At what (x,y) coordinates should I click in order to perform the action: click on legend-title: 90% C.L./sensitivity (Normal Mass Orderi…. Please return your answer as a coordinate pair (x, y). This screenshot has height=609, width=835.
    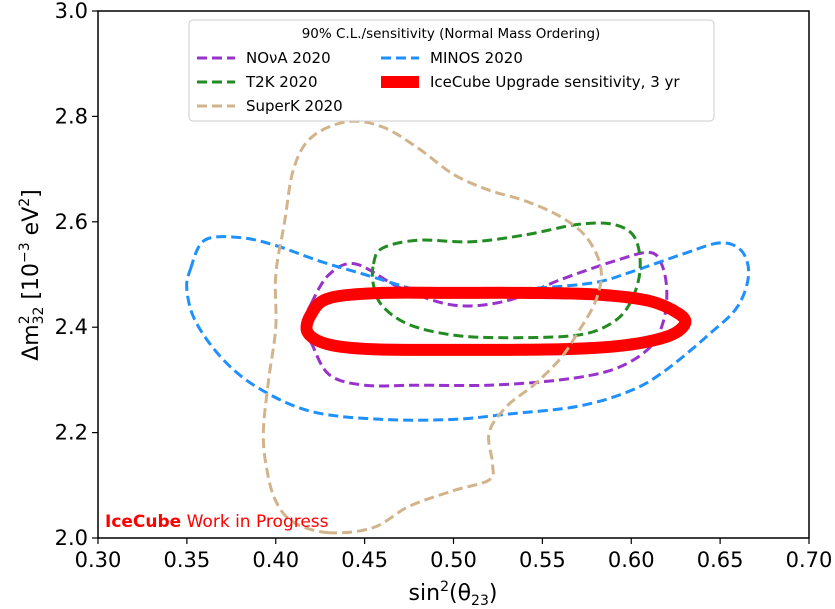
    Looking at the image, I should click on (451, 34).